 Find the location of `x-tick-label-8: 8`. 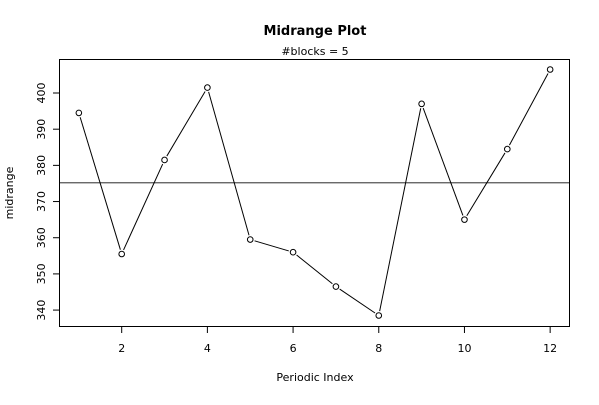

x-tick-label-8: 8 is located at coordinates (378, 348).